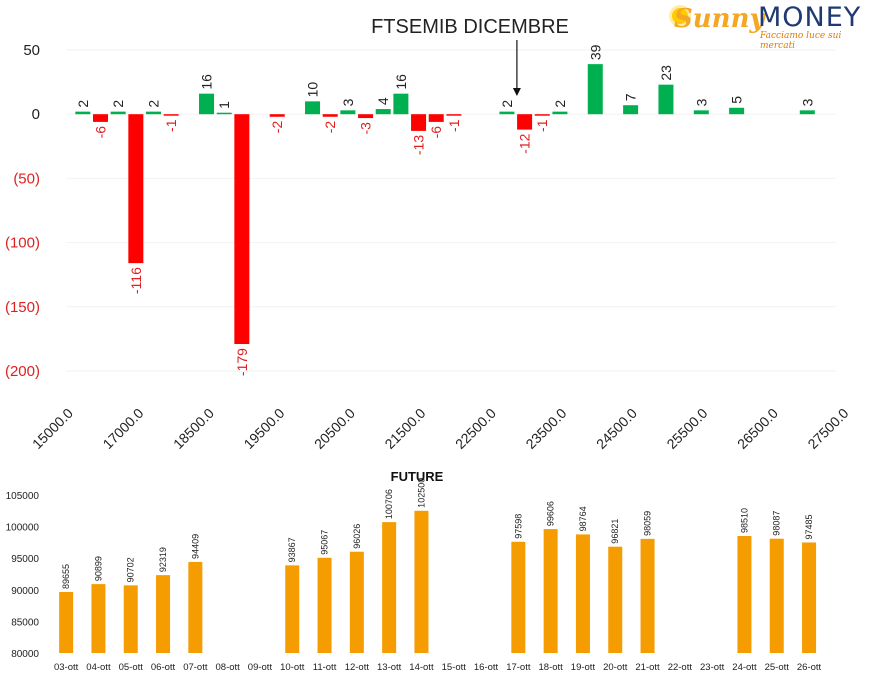 The height and width of the screenshot is (686, 877). I want to click on data-label: 7, so click(631, 97).